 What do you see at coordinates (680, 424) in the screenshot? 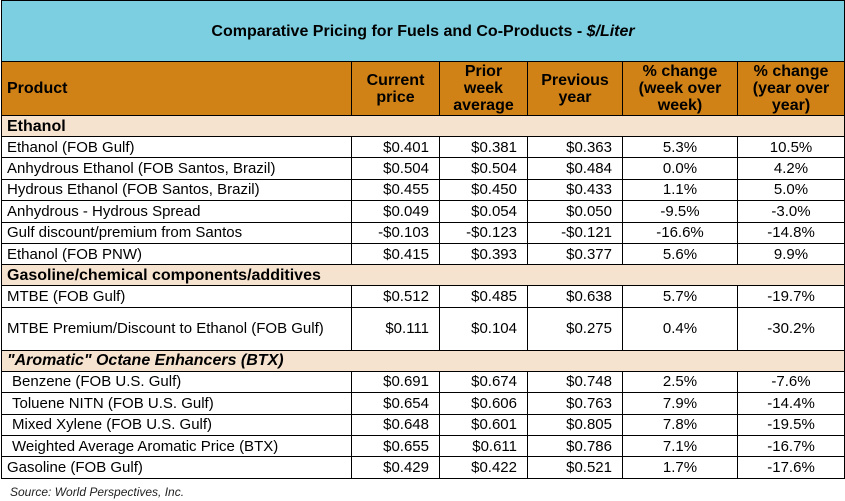
I see `cell-wow-change: 7.8%` at bounding box center [680, 424].